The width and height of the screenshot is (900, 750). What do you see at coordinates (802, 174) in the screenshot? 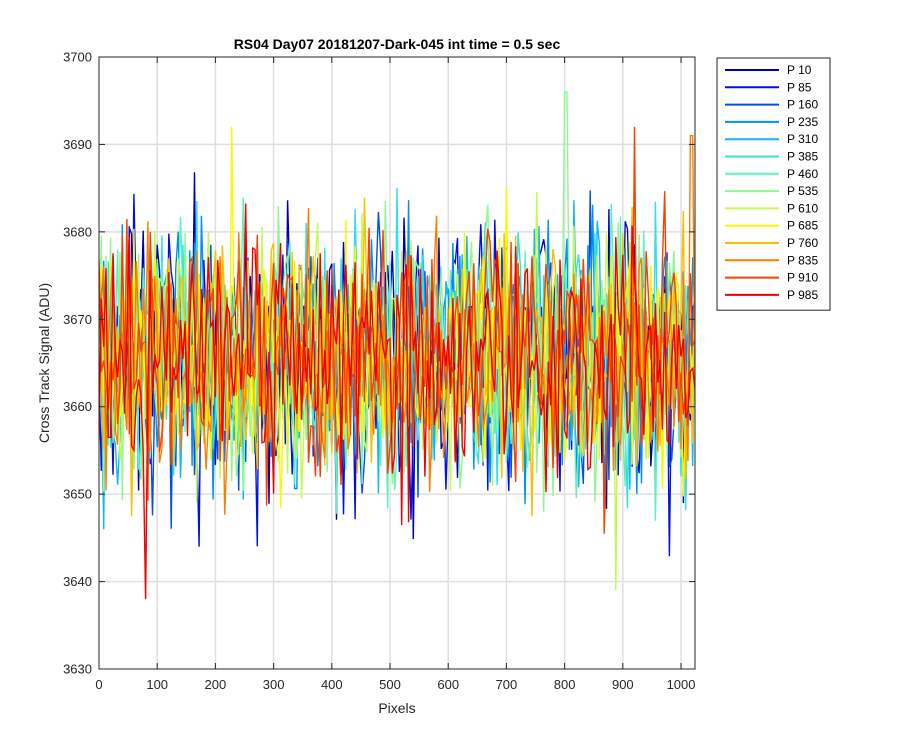
I see `legend-entry: P 460` at bounding box center [802, 174].